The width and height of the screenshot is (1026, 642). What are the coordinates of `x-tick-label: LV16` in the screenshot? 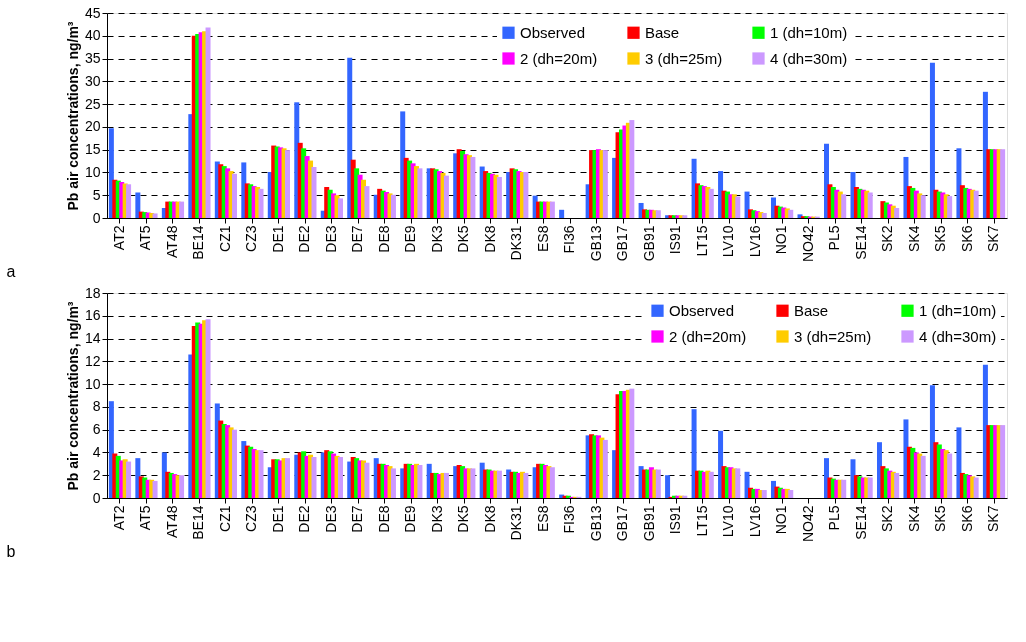 It's located at (754, 521).